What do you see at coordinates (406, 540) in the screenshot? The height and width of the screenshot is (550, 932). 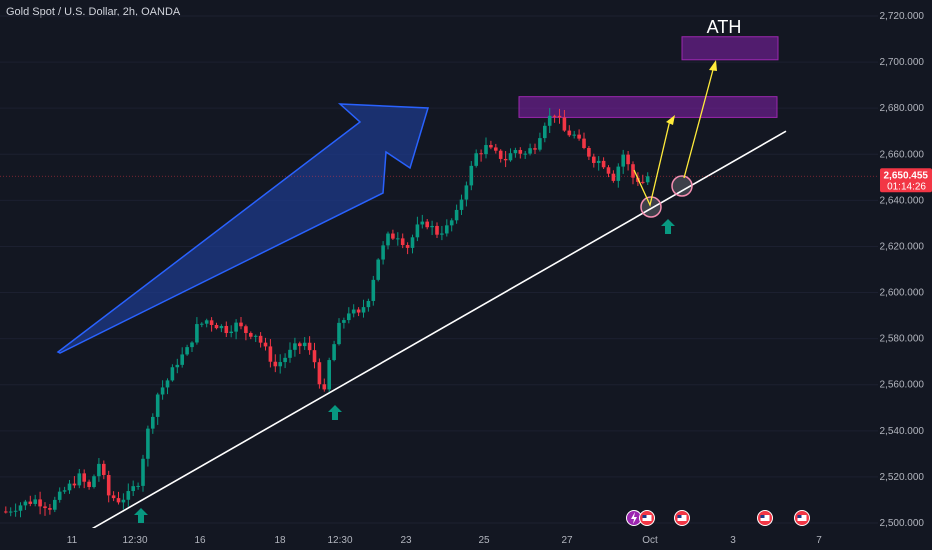 I see `x-tick-label: 23` at bounding box center [406, 540].